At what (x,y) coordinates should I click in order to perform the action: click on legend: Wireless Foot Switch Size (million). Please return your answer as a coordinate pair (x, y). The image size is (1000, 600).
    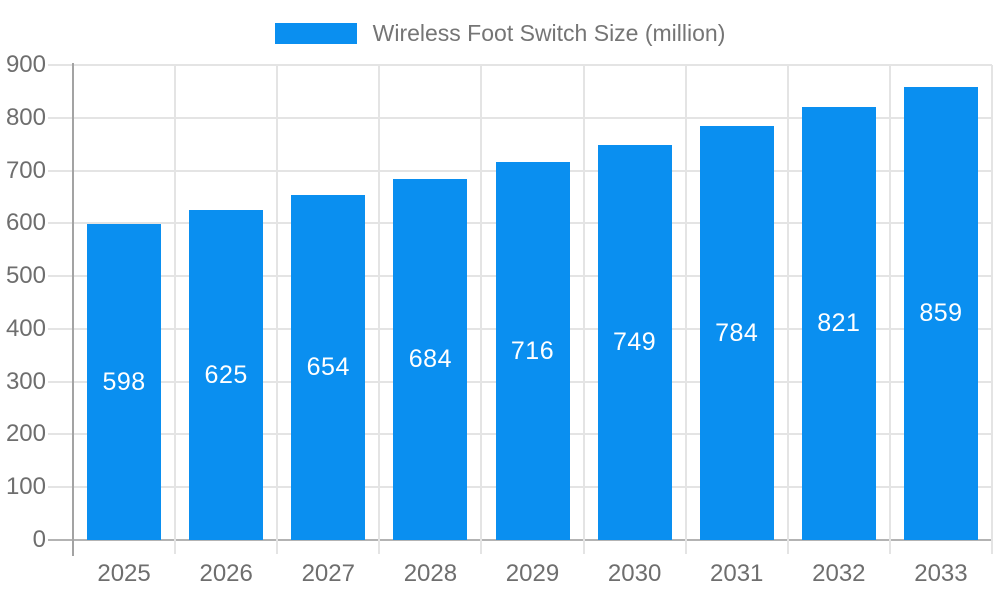
    Looking at the image, I should click on (500, 33).